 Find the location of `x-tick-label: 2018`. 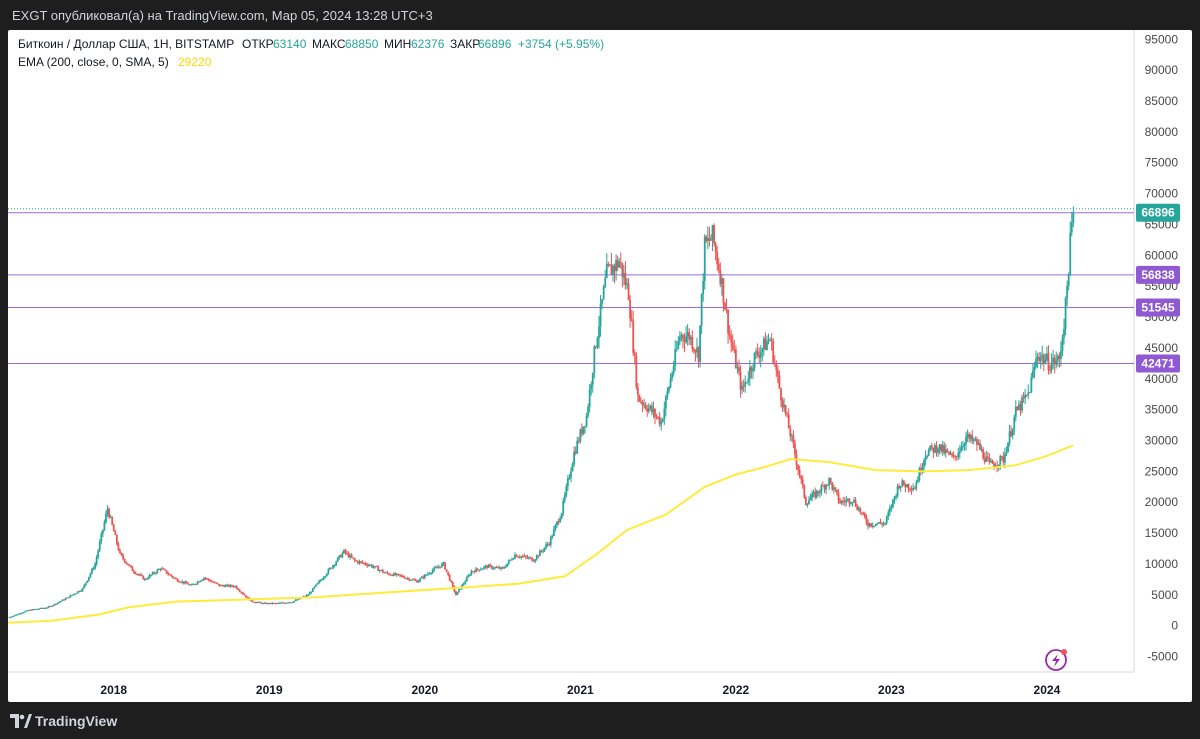

x-tick-label: 2018 is located at coordinates (113, 690).